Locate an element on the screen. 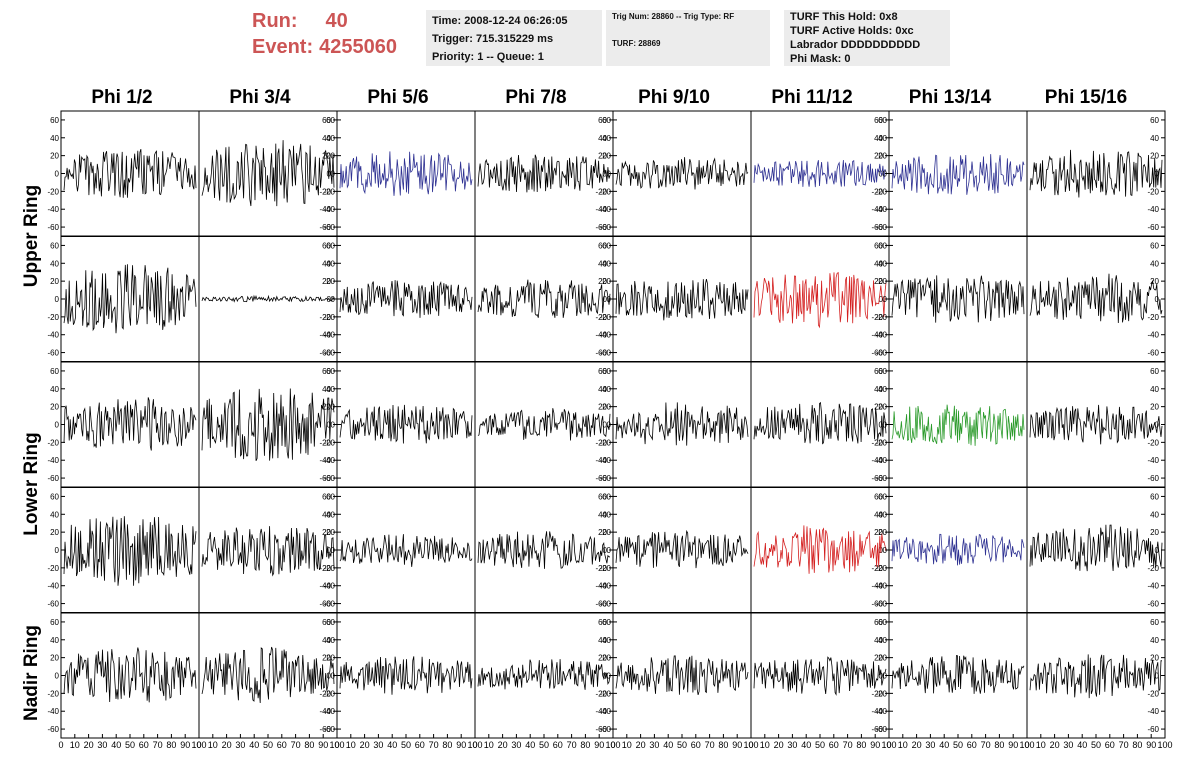 Image resolution: width=1196 pixels, height=773 pixels. col-header-3: Phi 5/6 is located at coordinates (398, 97).